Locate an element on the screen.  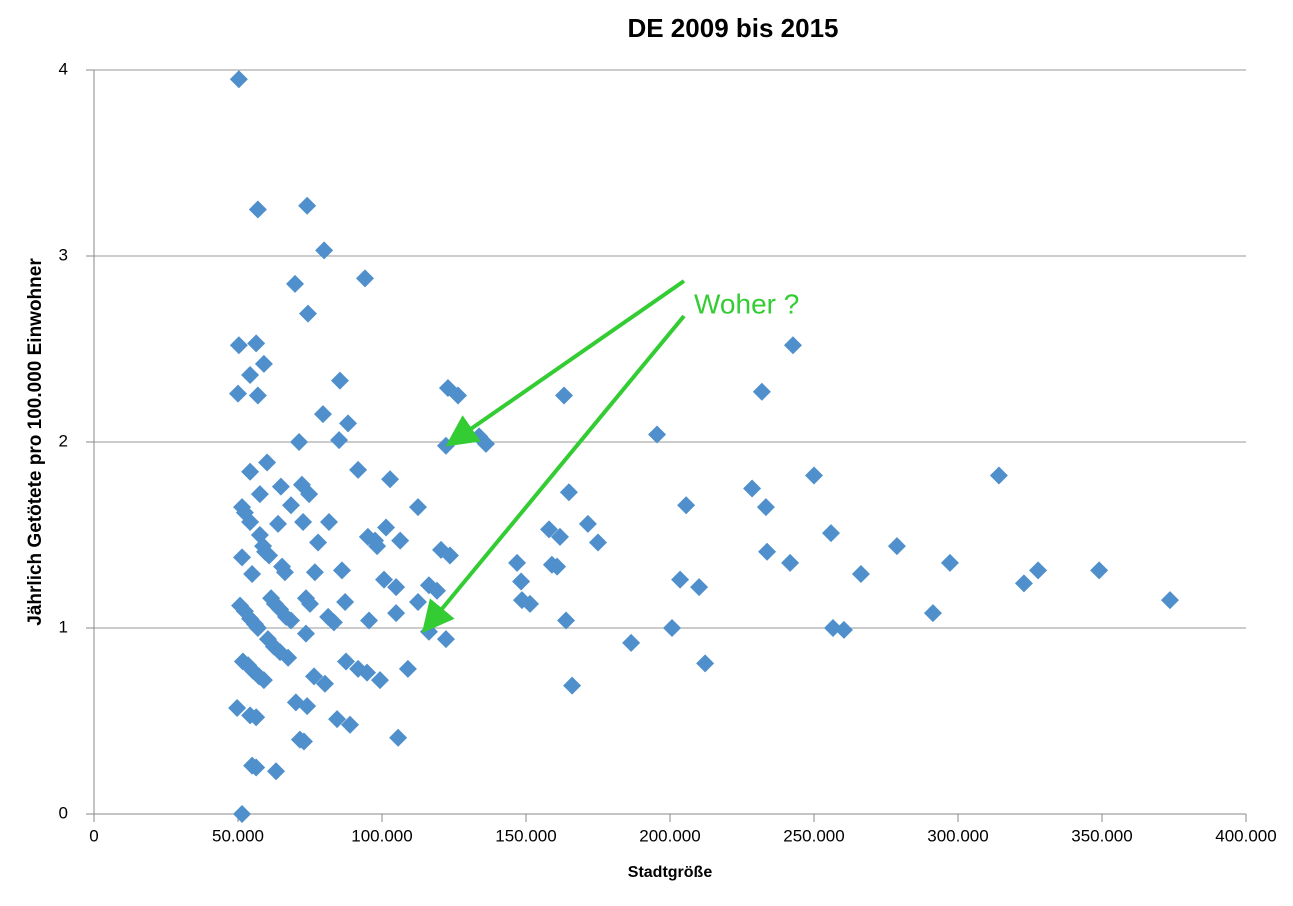
x-tick-label: 400.000 is located at coordinates (1245, 835).